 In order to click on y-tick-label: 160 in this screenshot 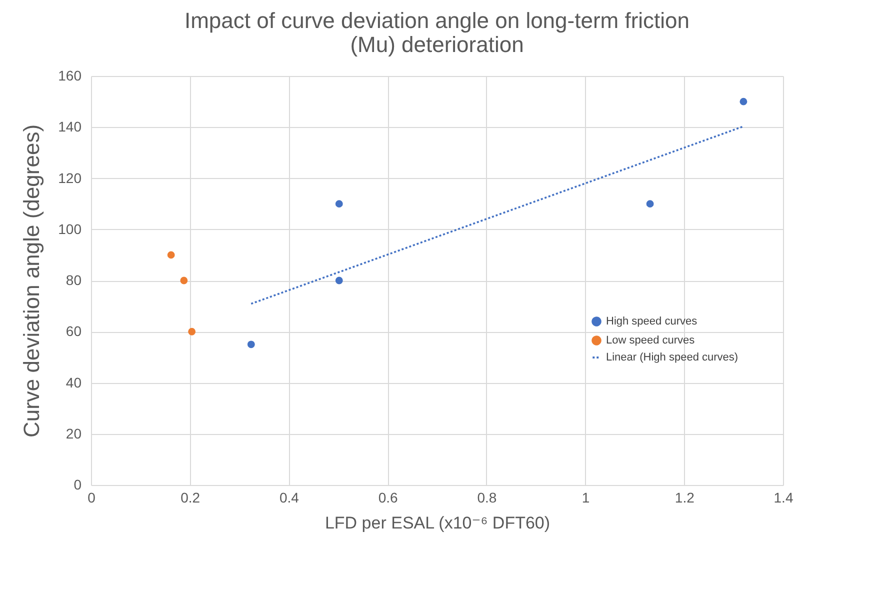, I will do `click(70, 76)`.